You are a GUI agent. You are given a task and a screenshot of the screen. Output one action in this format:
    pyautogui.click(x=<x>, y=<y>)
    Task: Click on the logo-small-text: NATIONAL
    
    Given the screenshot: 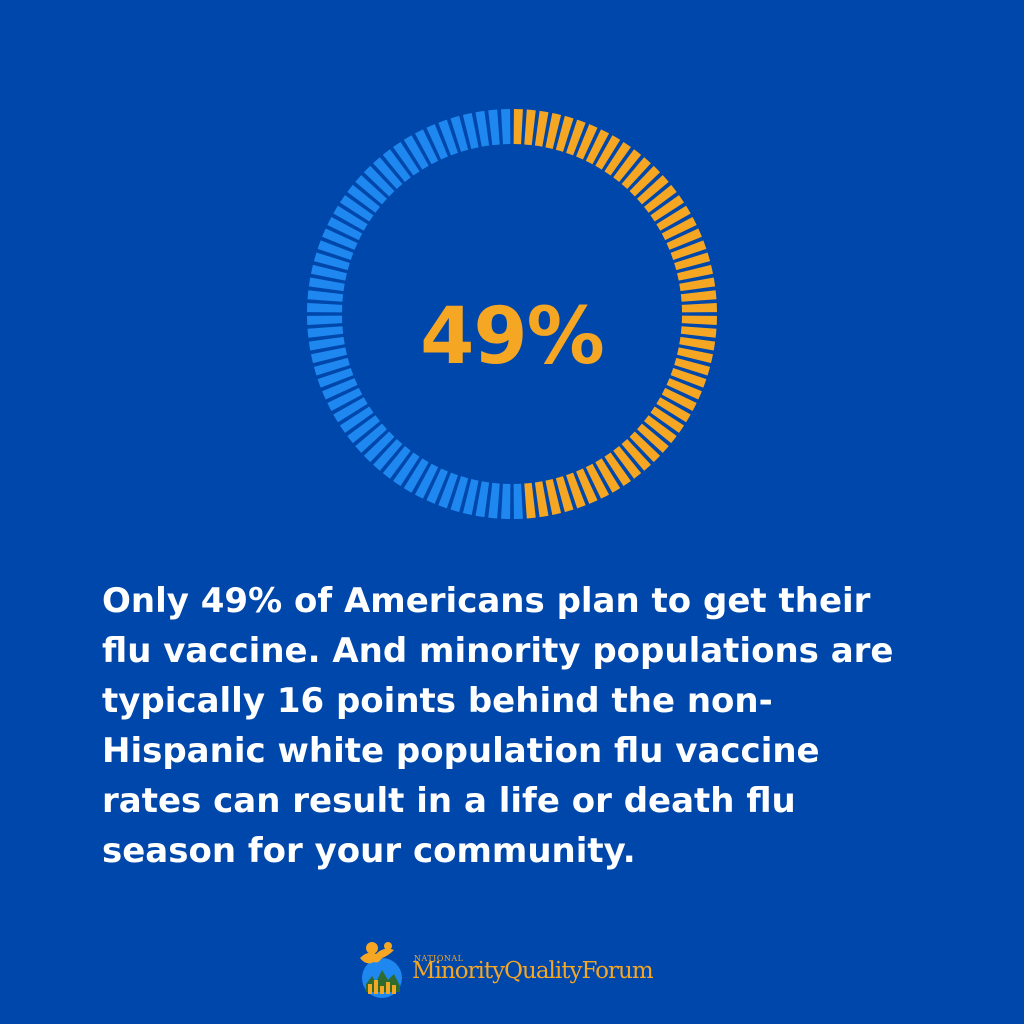 What is the action you would take?
    pyautogui.click(x=439, y=958)
    